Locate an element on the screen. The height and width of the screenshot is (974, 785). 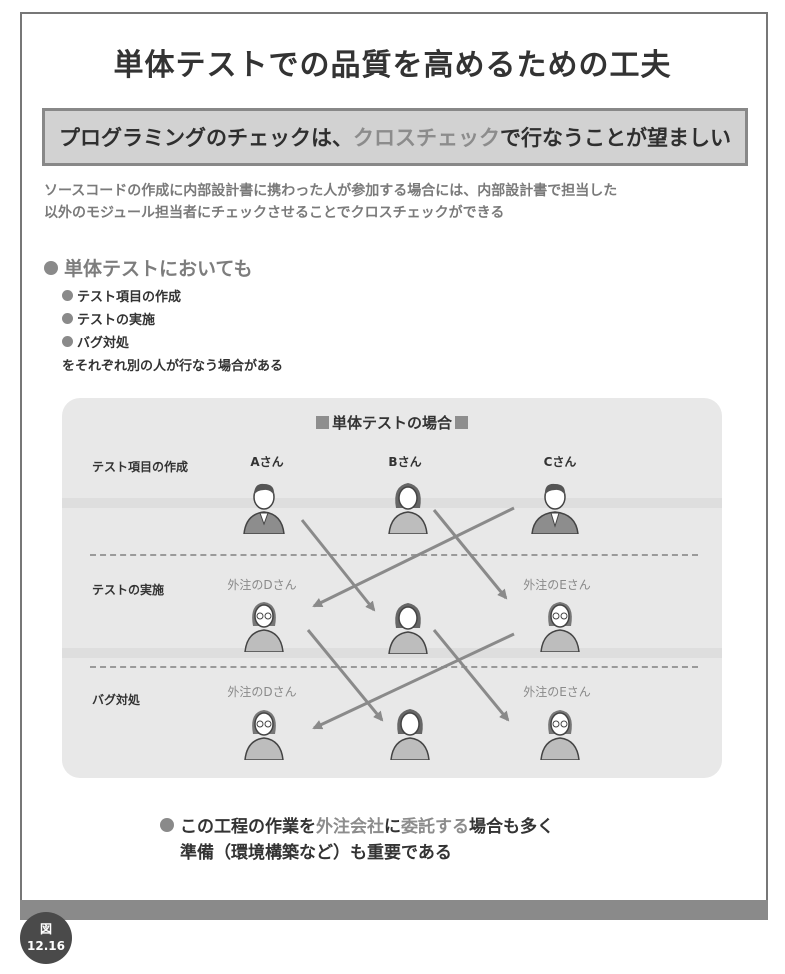
row-label-run-tests: テストの実施 is located at coordinates (128, 590).